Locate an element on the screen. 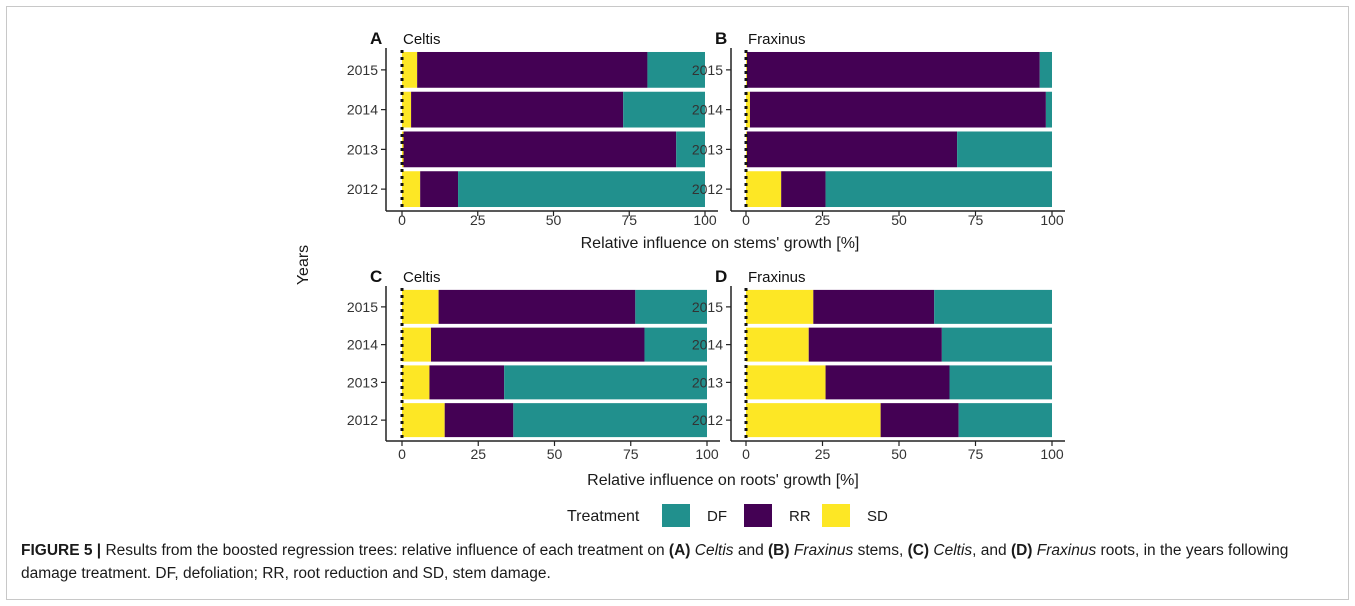 The height and width of the screenshot is (606, 1355). legend-label-df: DF is located at coordinates (717, 516).